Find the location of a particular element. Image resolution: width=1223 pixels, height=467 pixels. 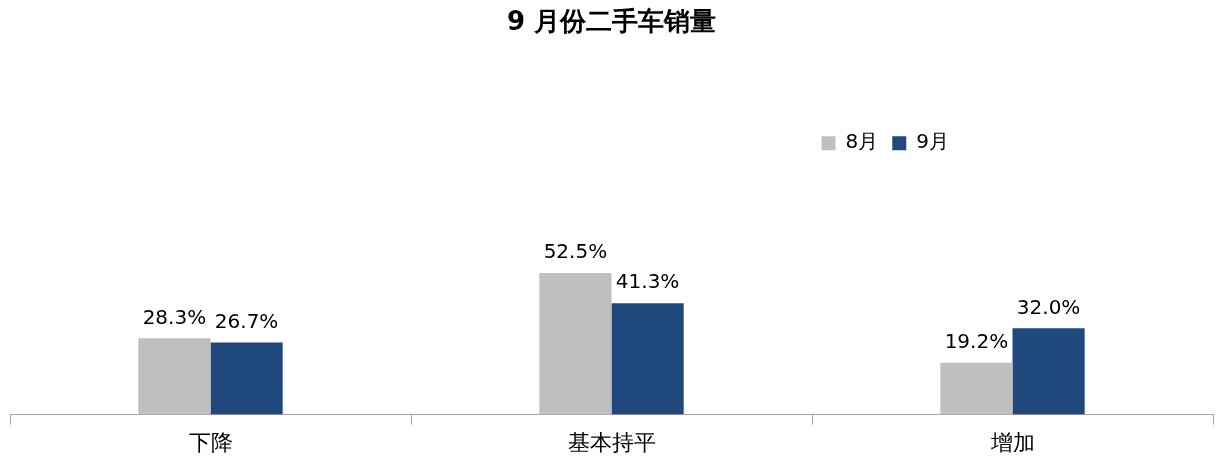

data-label: 19.2% is located at coordinates (976, 341).